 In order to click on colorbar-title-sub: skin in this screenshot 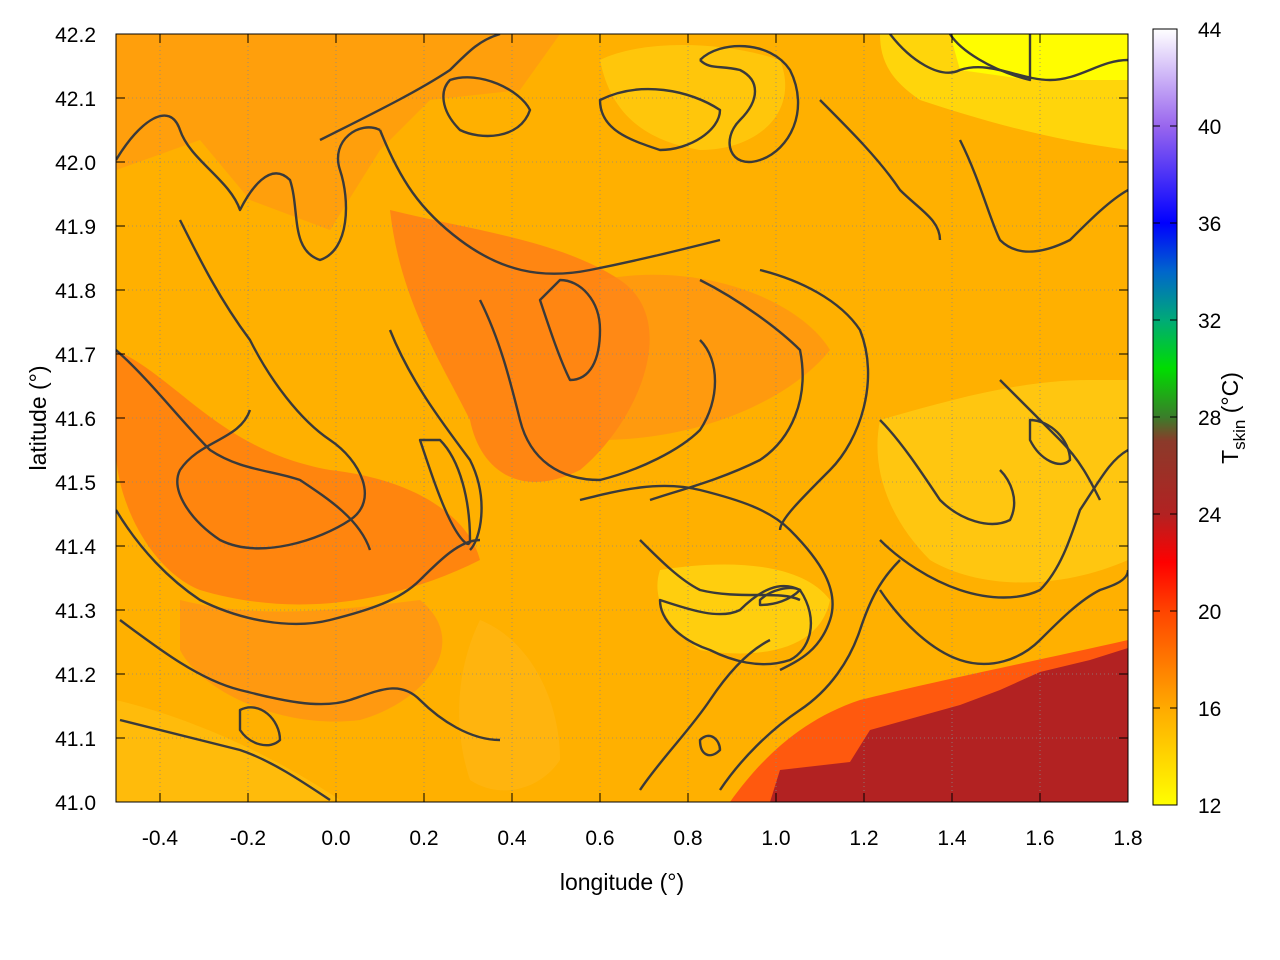, I will do `click(1239, 435)`.